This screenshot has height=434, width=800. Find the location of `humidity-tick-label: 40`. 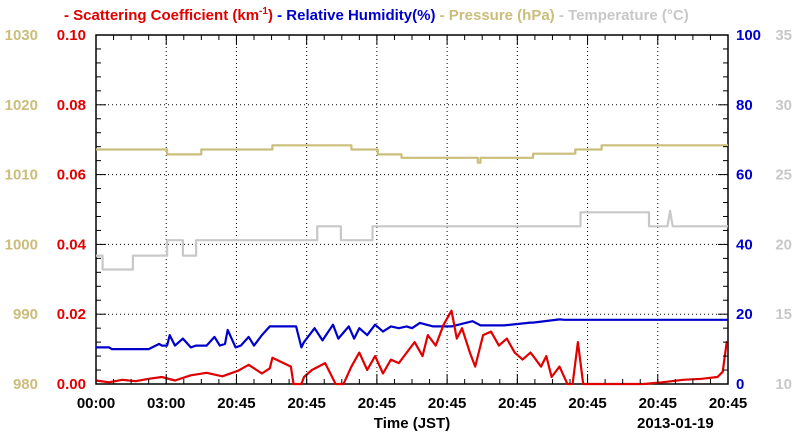

humidity-tick-label: 40 is located at coordinates (744, 244).